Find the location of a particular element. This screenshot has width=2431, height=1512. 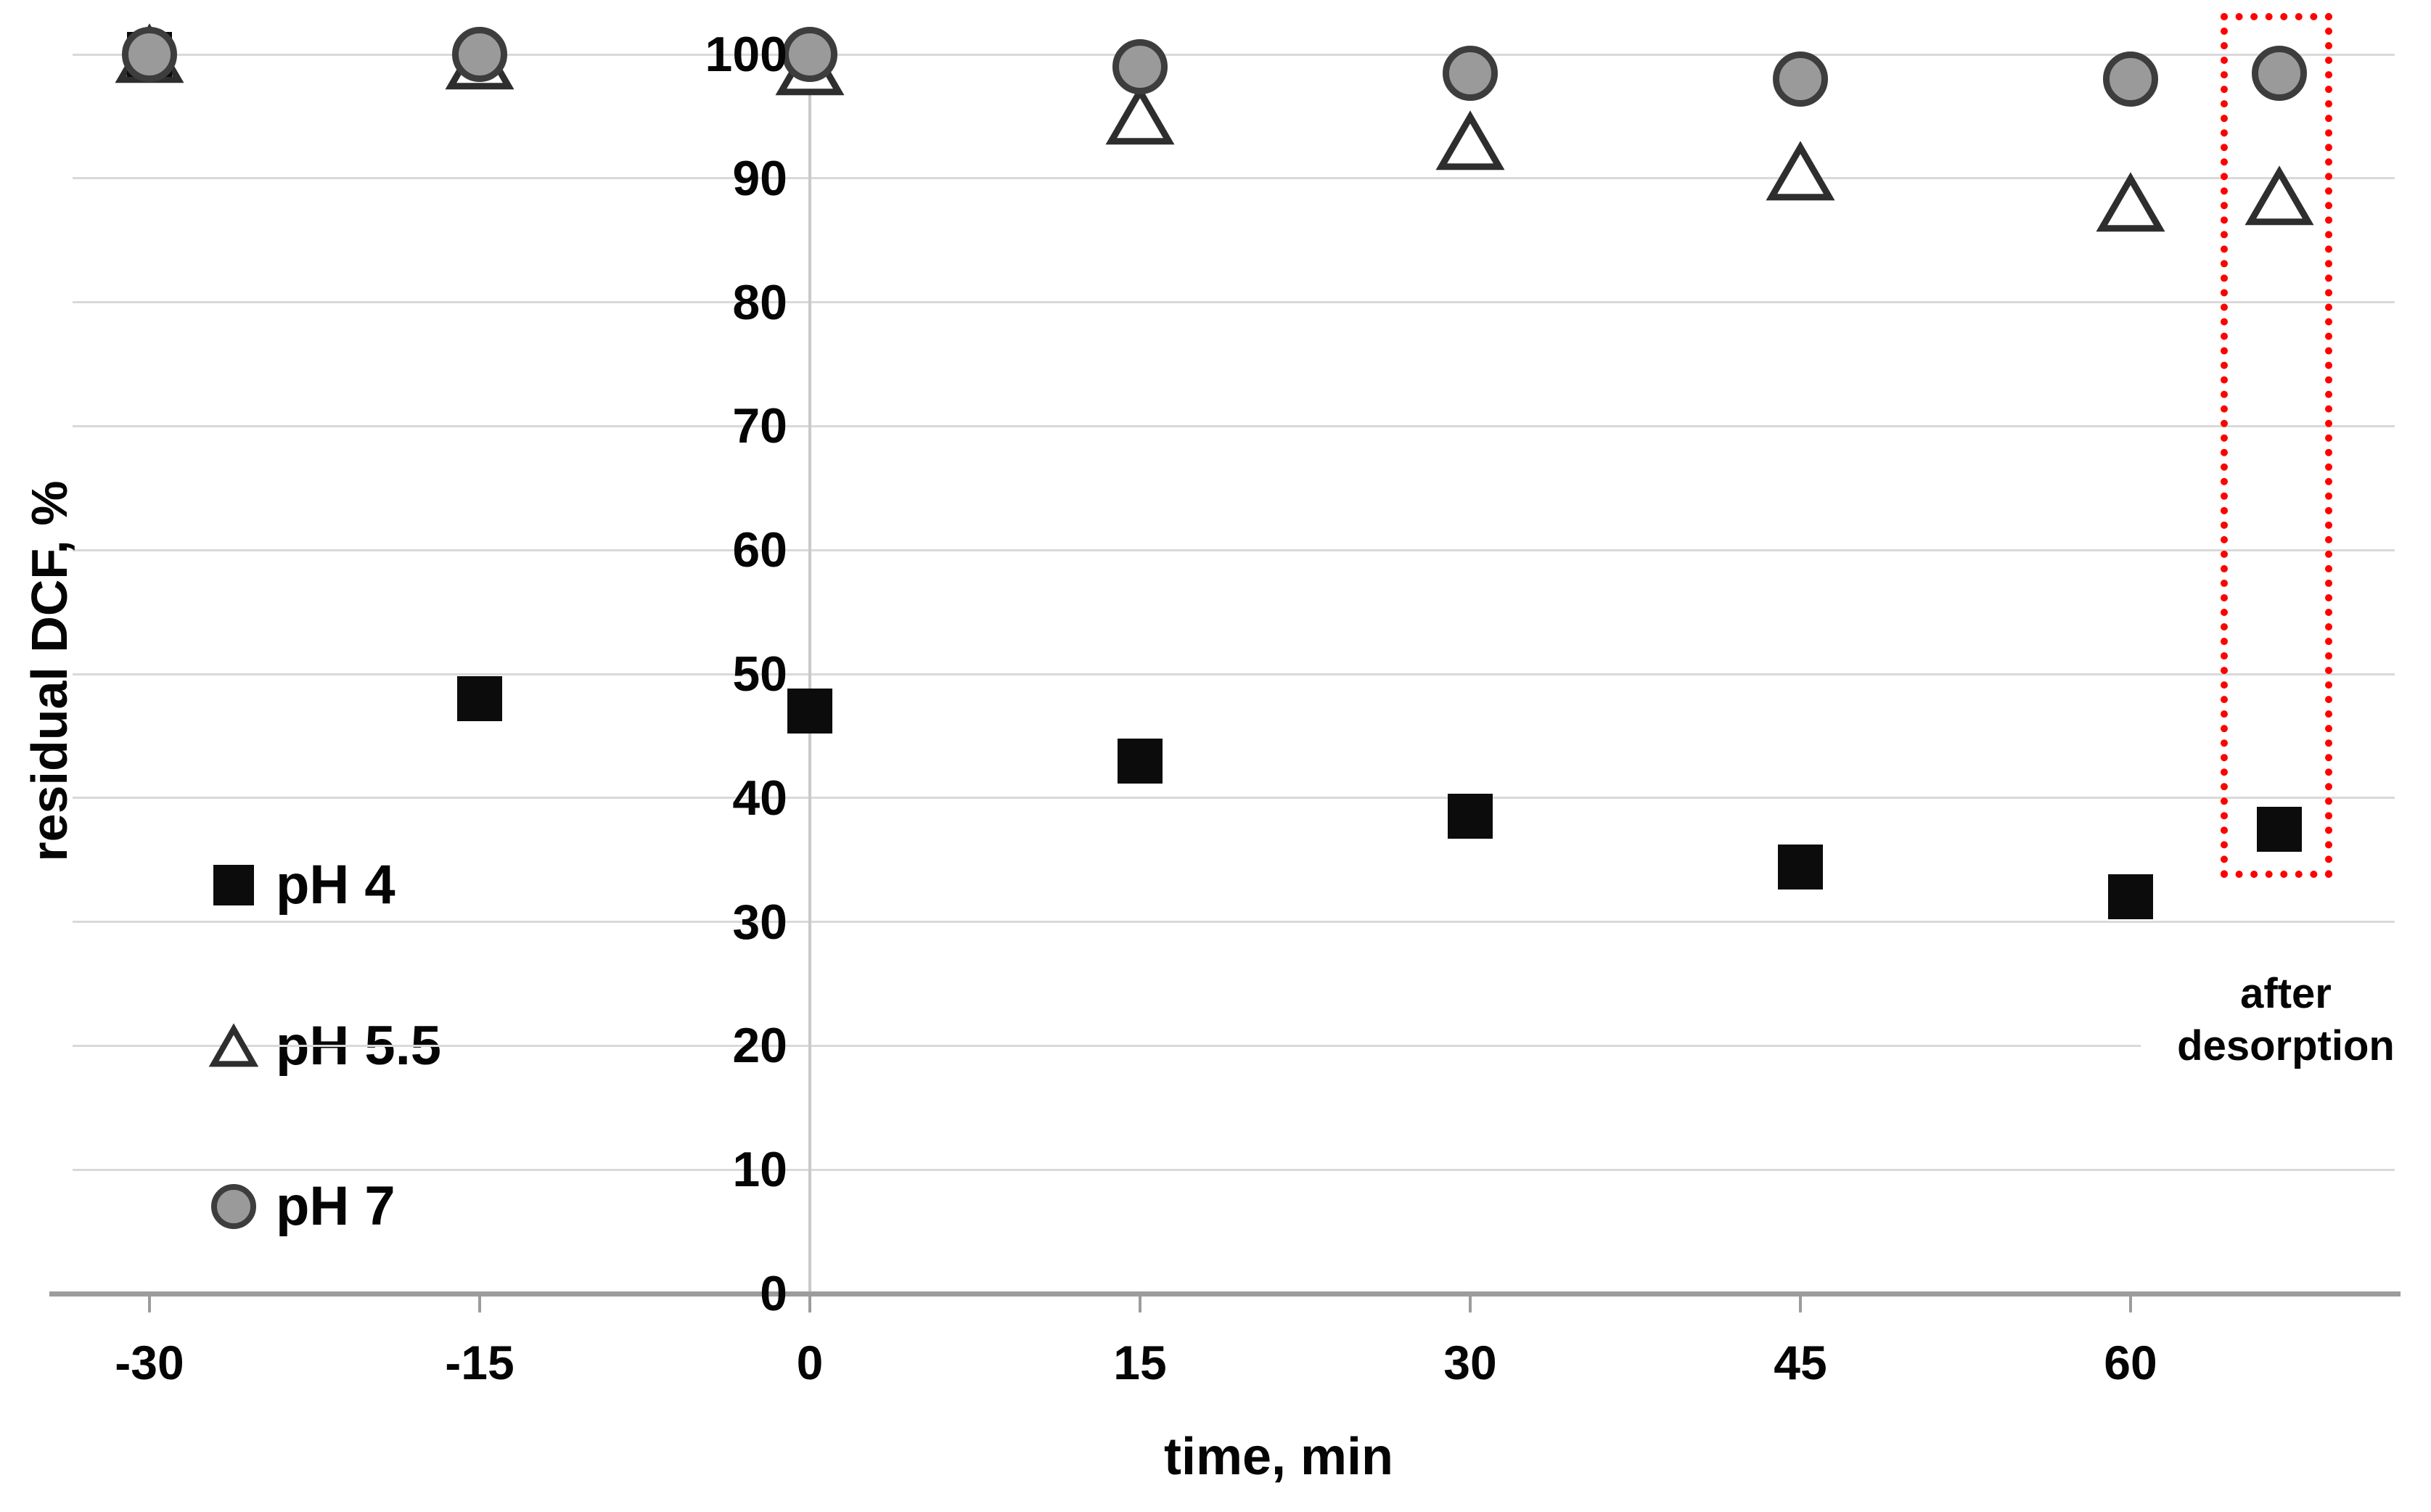

x-tick--30 is located at coordinates (150, 1304).